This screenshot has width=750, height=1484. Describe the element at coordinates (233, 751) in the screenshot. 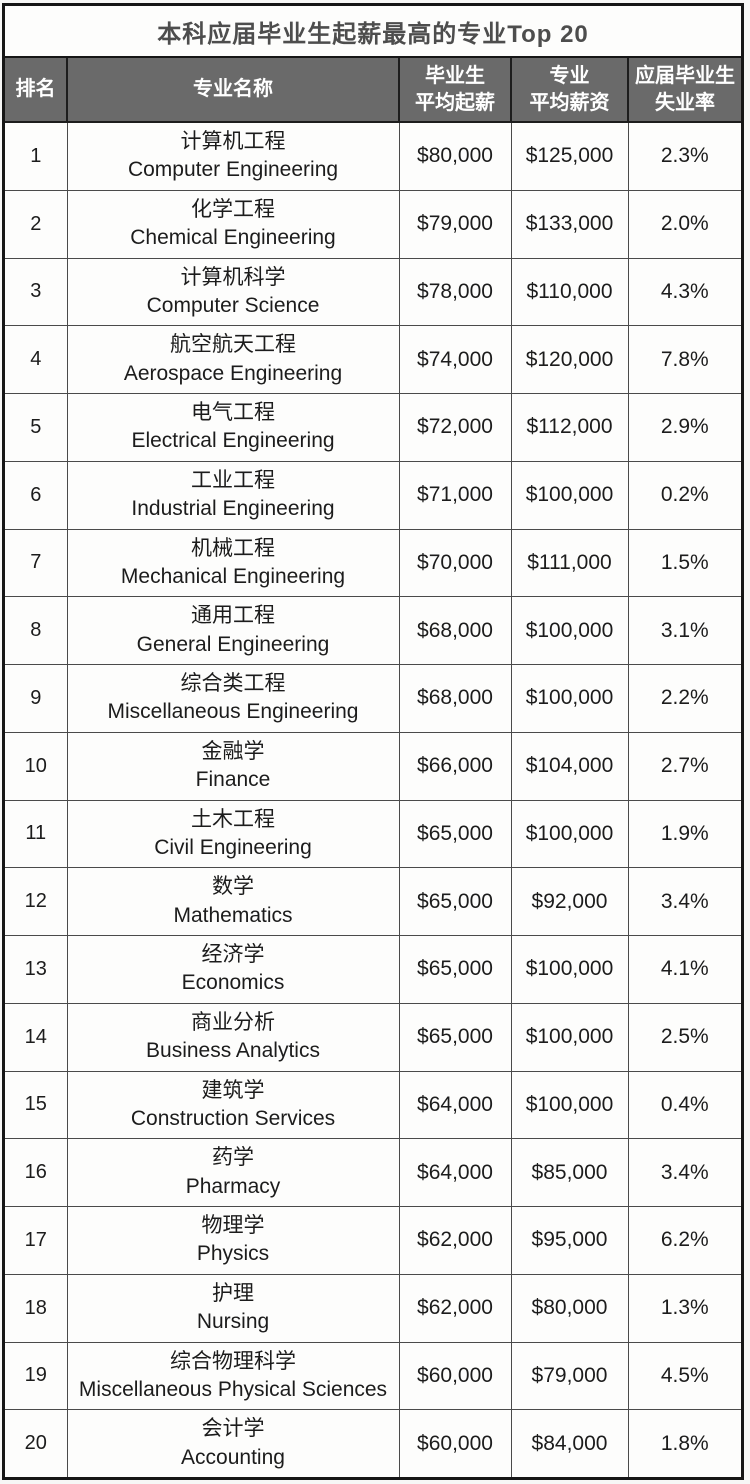

I see `major-name-zh: 金融学` at that location.